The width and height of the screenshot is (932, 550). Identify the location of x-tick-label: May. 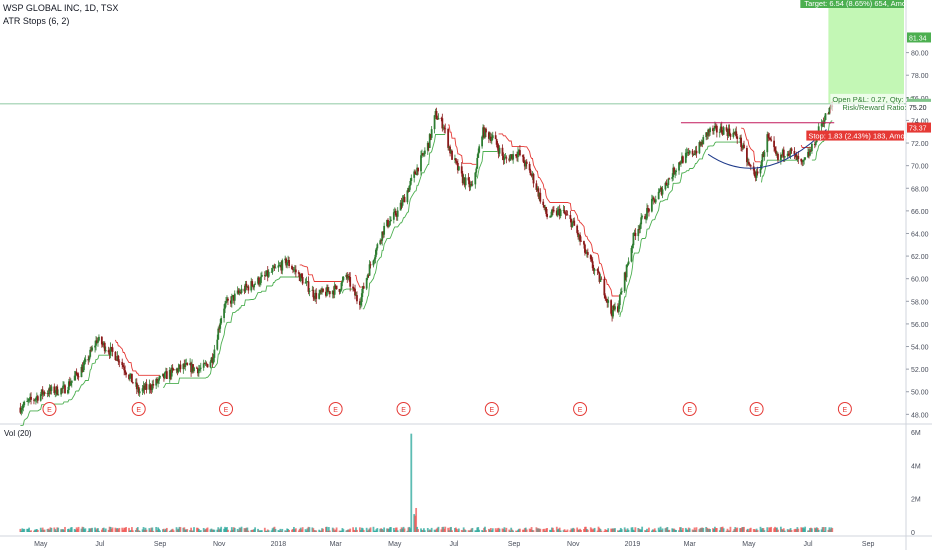
(395, 544).